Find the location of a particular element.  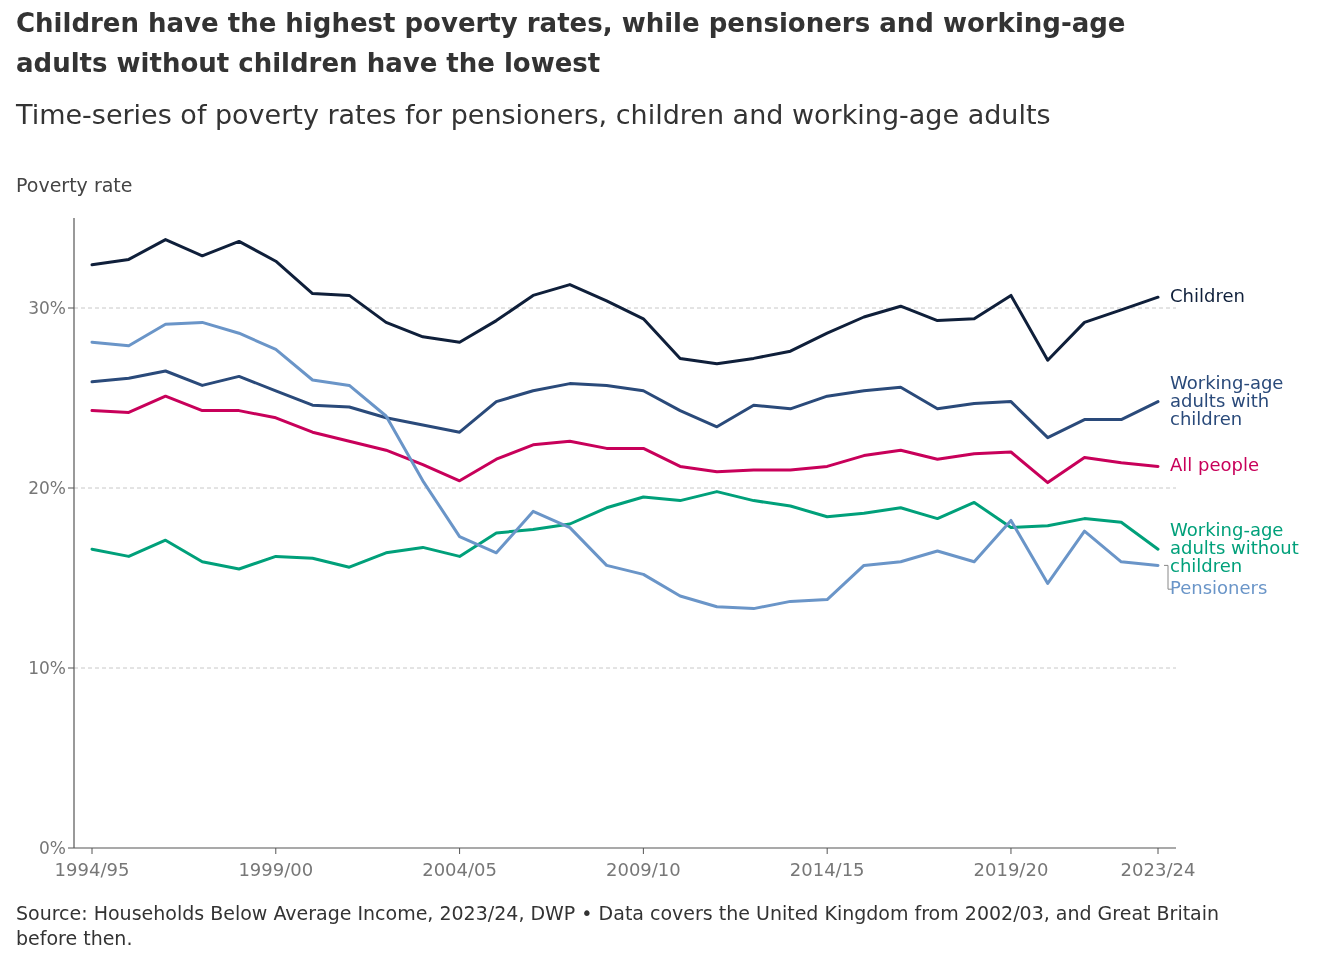

x-tick-label: 1999/00 is located at coordinates (276, 869).